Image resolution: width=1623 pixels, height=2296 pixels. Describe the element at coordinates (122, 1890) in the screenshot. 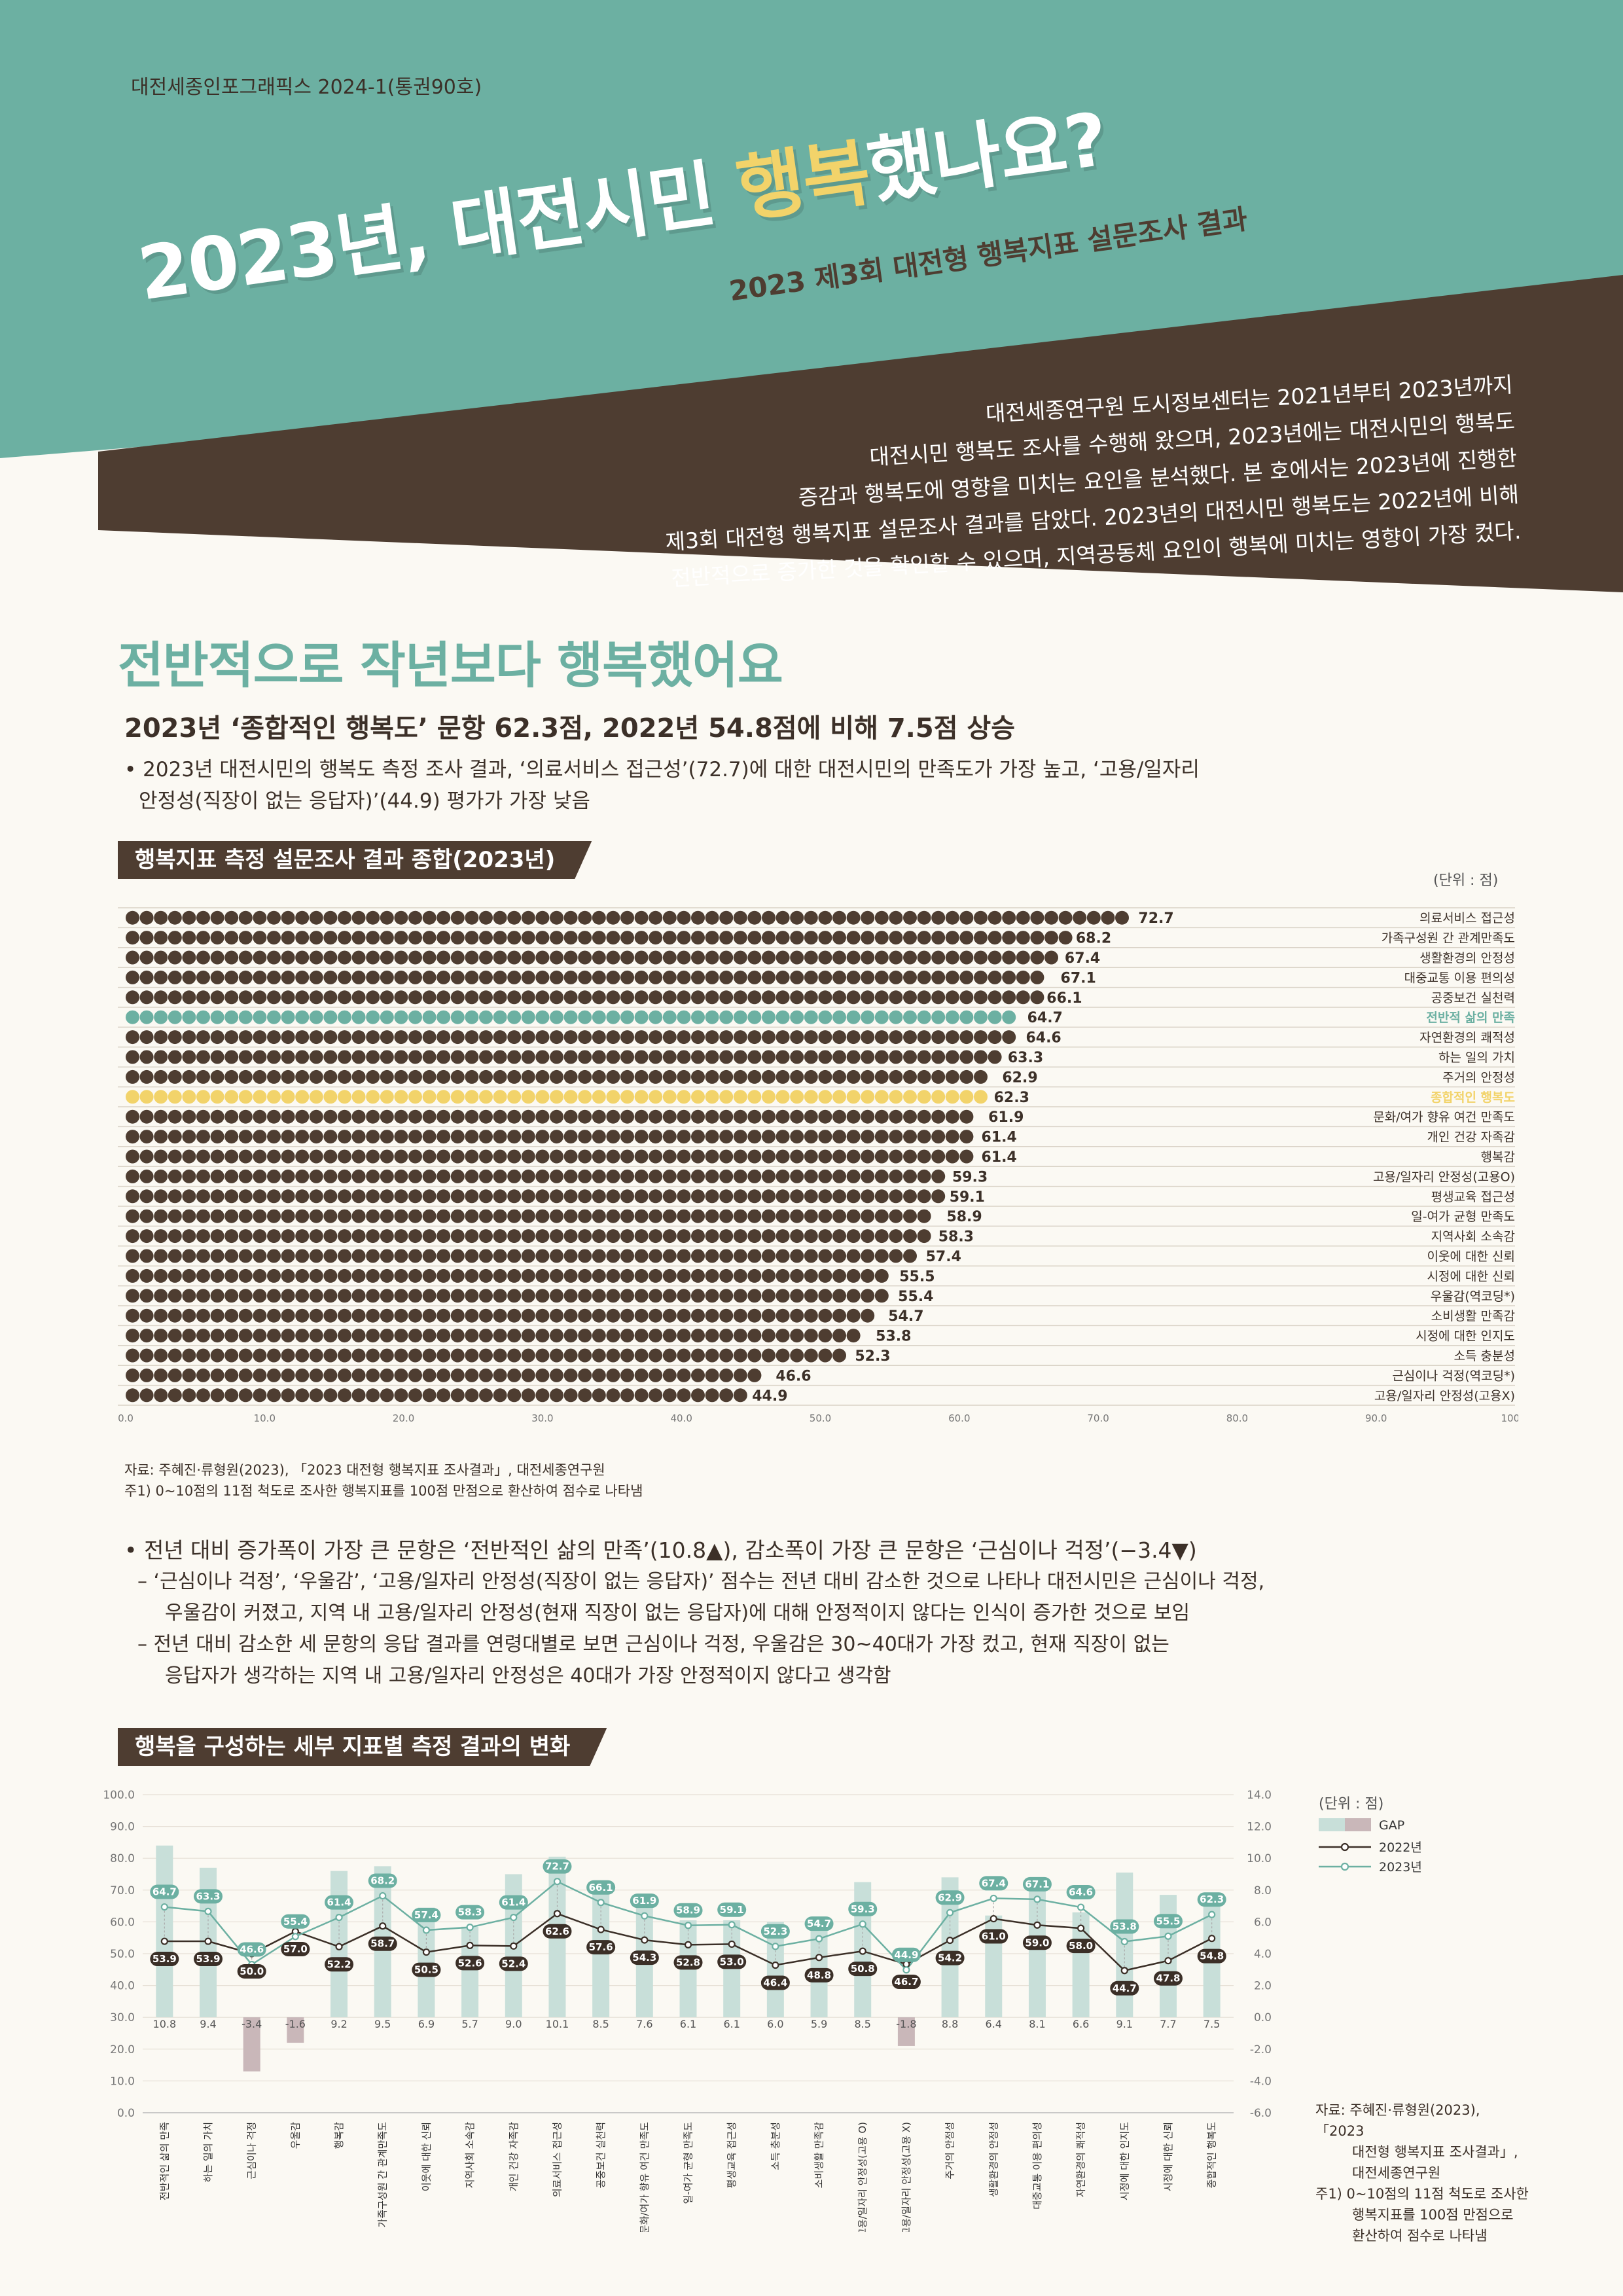

I see `y-tick-label: 70.0` at that location.